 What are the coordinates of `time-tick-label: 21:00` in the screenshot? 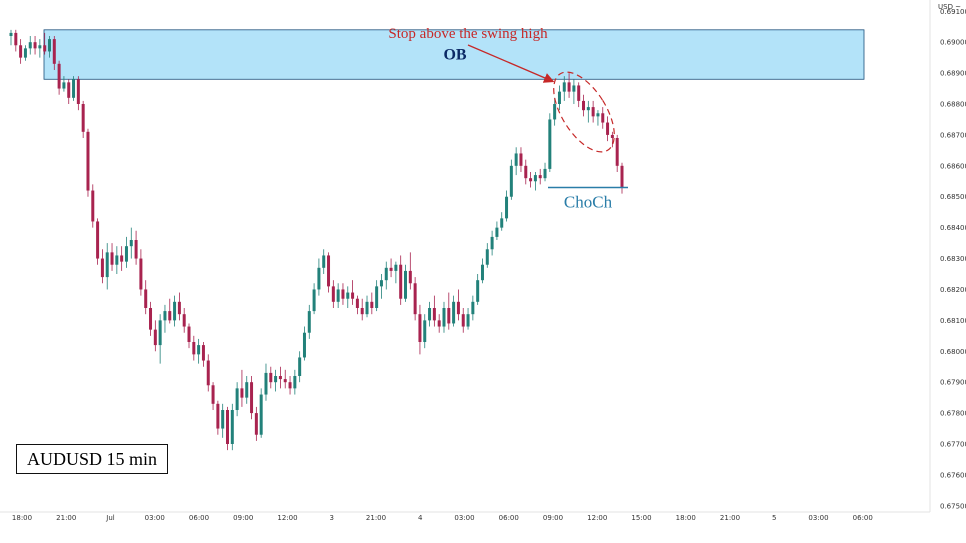 It's located at (730, 518).